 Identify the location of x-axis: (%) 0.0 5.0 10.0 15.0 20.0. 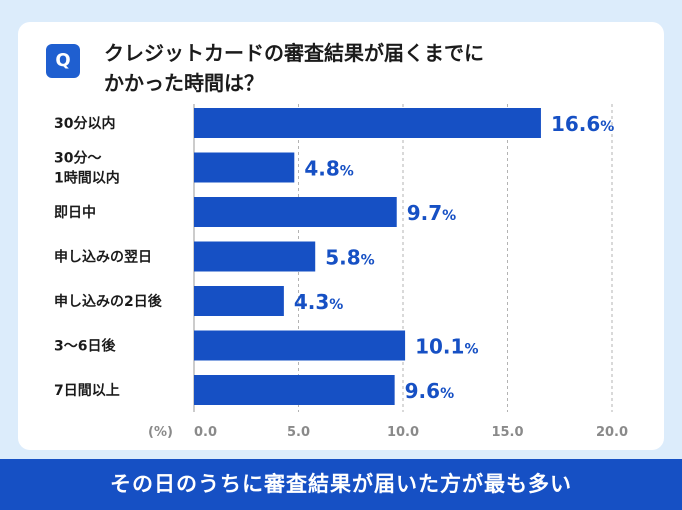
(388, 432).